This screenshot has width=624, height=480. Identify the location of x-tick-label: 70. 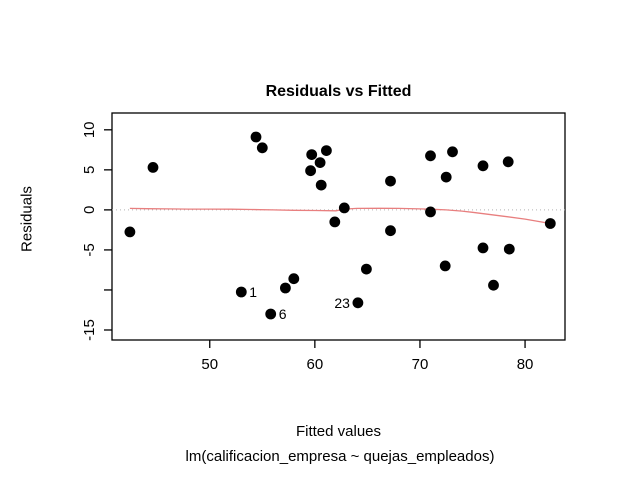
(420, 364).